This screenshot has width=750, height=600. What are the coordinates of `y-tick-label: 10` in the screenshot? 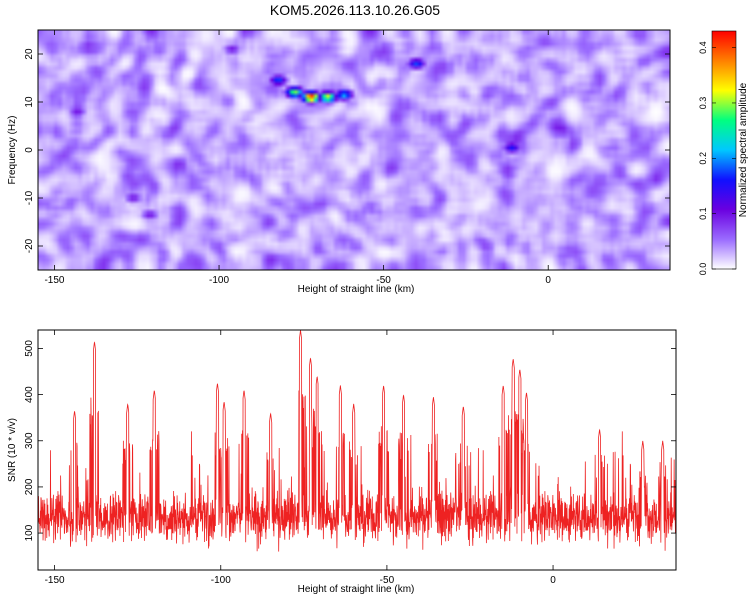 It's located at (29, 102).